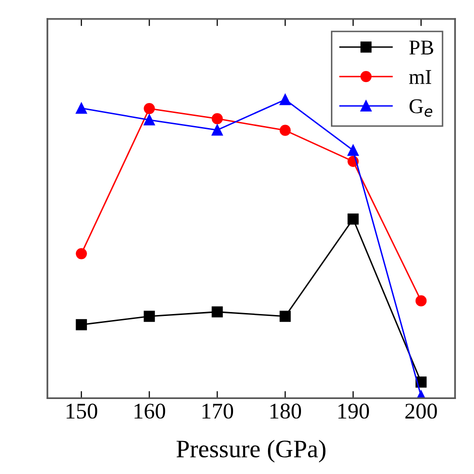  What do you see at coordinates (420, 77) in the screenshot?
I see `legend-label: mI` at bounding box center [420, 77].